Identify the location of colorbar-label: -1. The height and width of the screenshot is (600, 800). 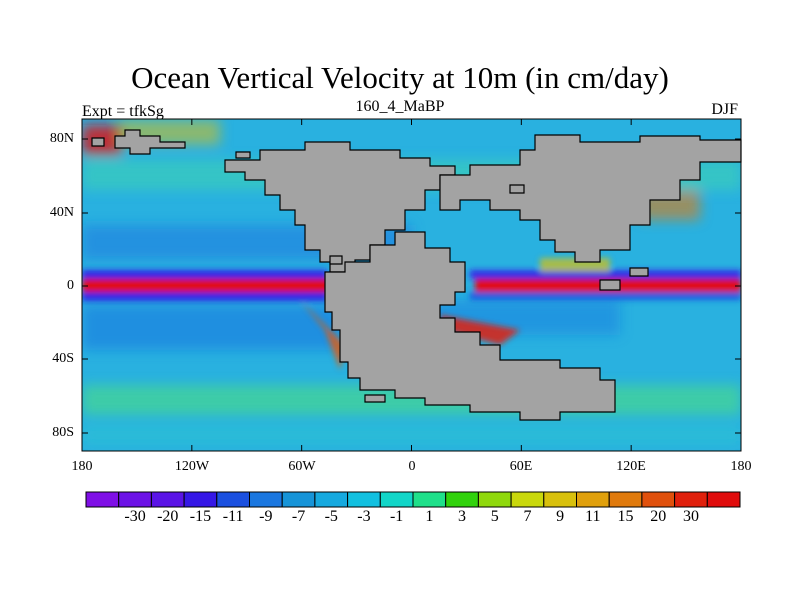
(396, 516).